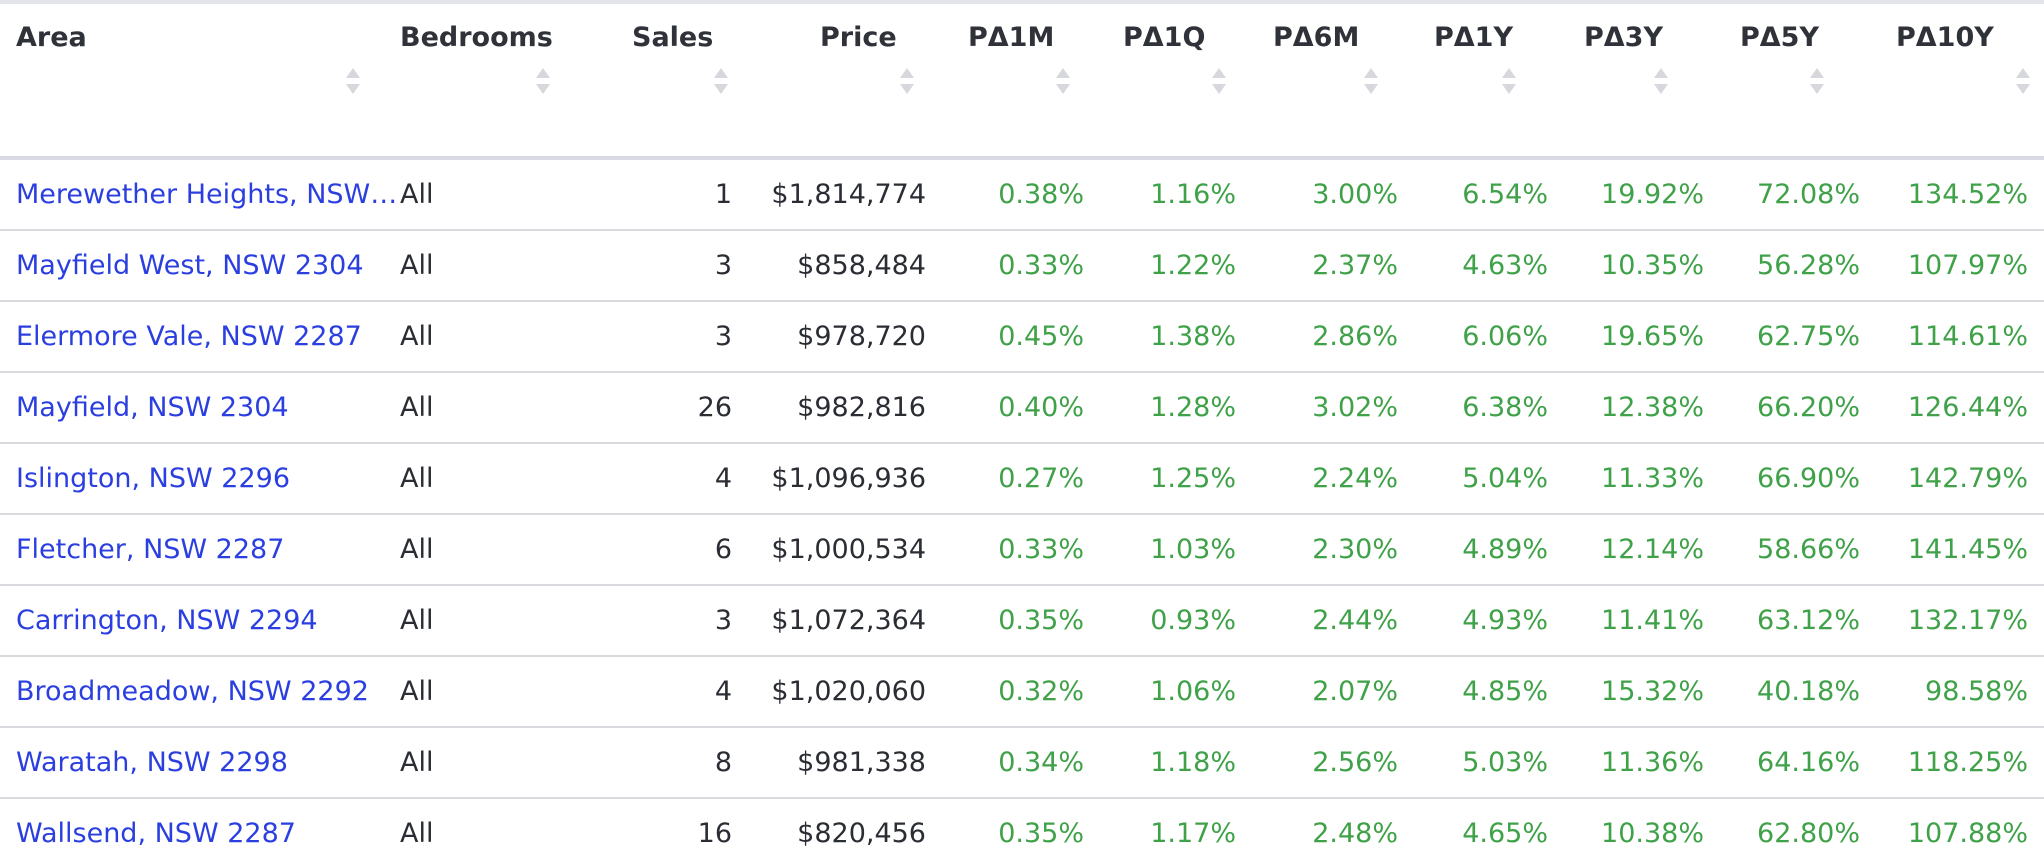 This screenshot has width=2044, height=860. Describe the element at coordinates (1782, 829) in the screenshot. I see `change-5y-cell: 62.80%` at that location.